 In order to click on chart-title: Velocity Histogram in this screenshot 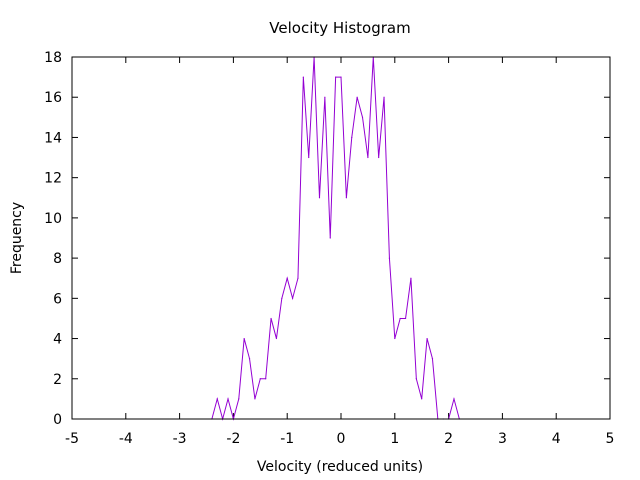, I will do `click(339, 28)`.